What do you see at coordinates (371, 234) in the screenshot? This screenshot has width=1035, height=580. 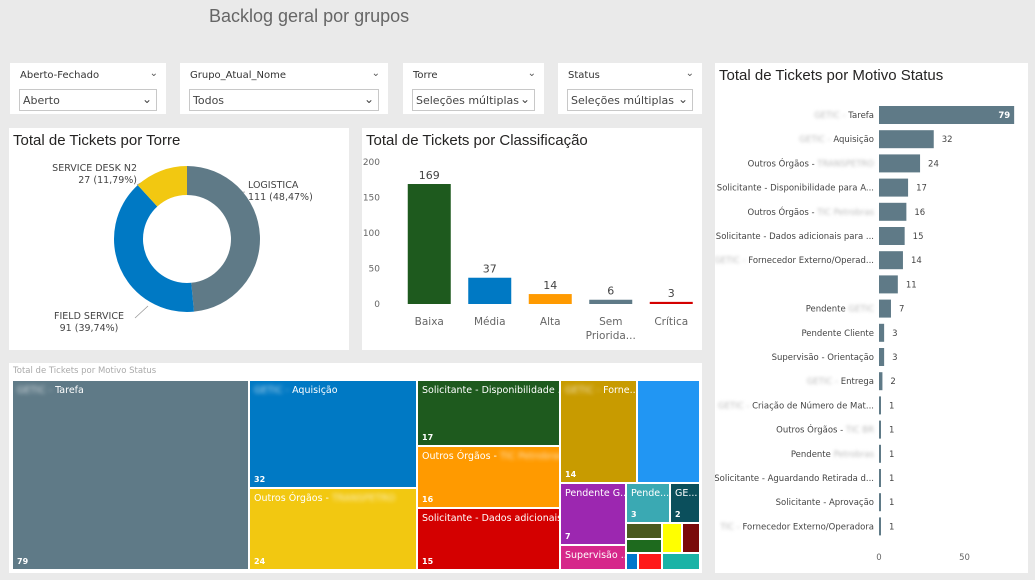 I see `y-tick-label: 100` at bounding box center [371, 234].